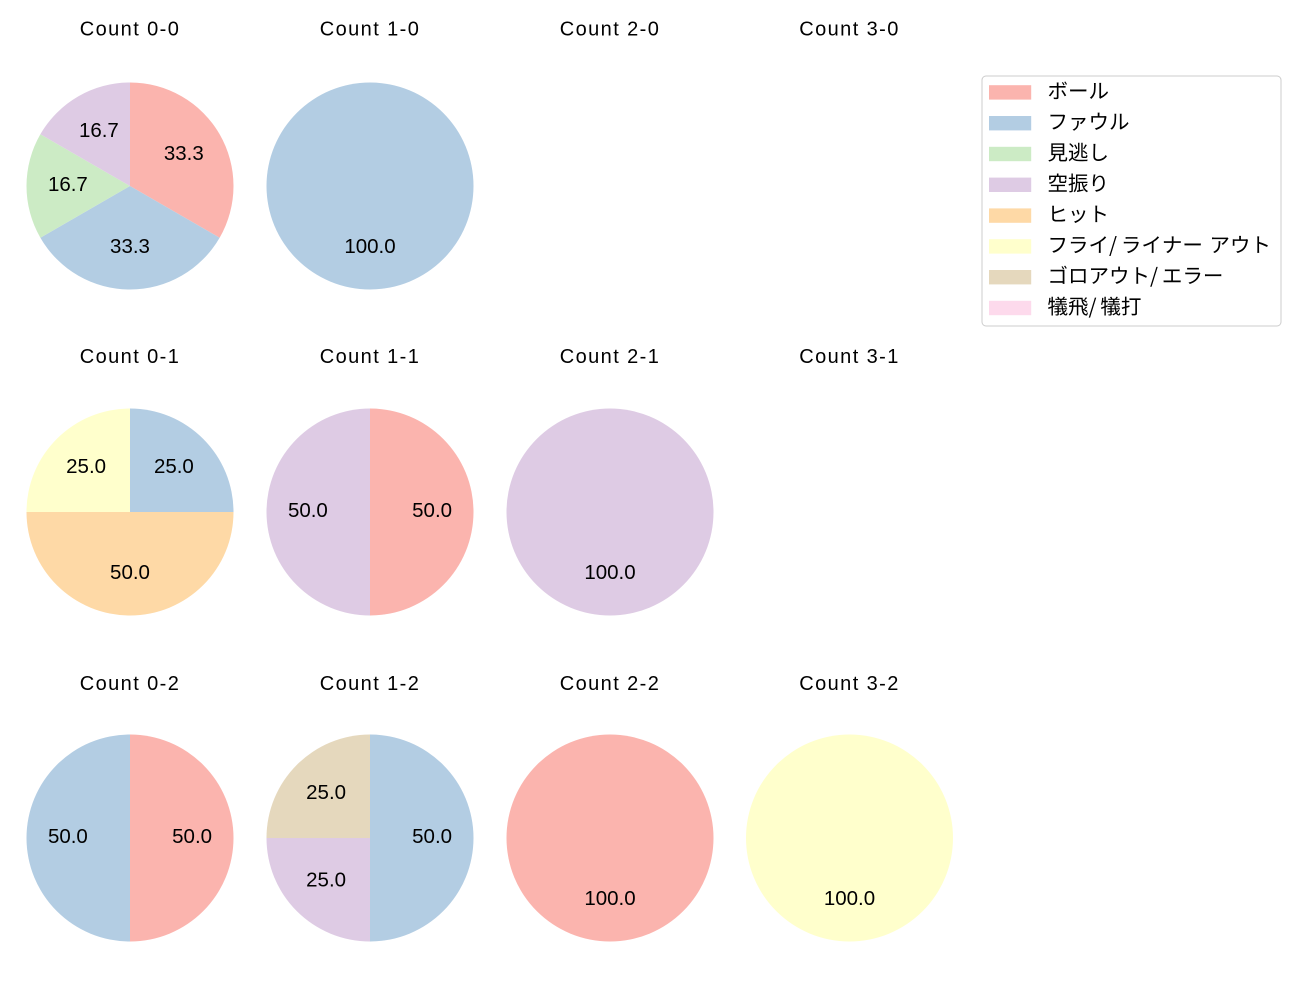  I want to click on svg-text: Count 1-2, so click(370, 684).